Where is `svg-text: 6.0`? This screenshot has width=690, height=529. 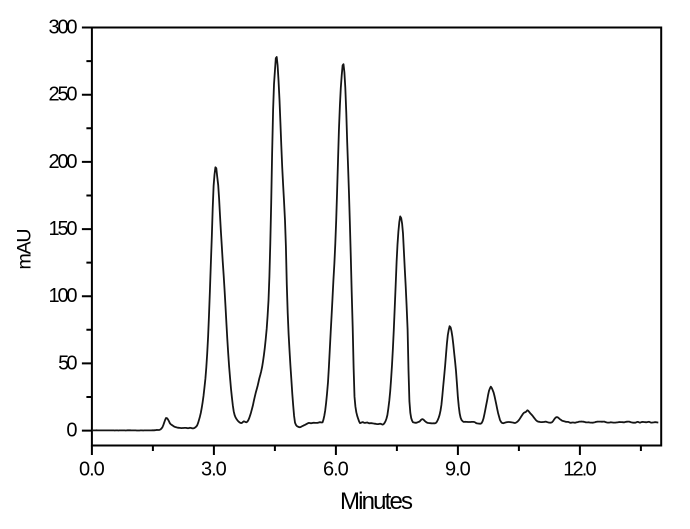 svg-text: 6.0 is located at coordinates (336, 470).